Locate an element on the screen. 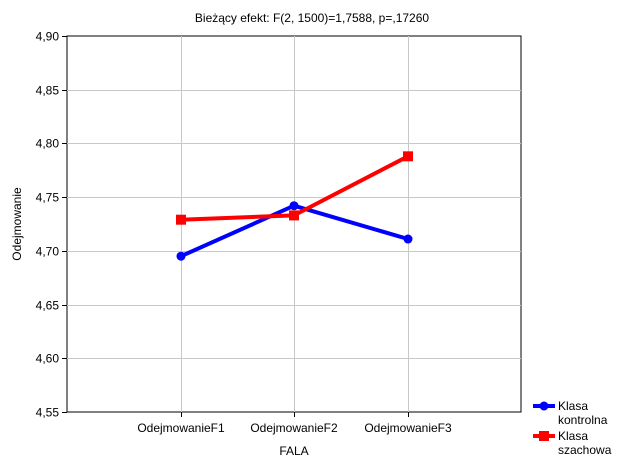 This screenshot has height=468, width=624. x-axis-label: FALA is located at coordinates (293, 451).